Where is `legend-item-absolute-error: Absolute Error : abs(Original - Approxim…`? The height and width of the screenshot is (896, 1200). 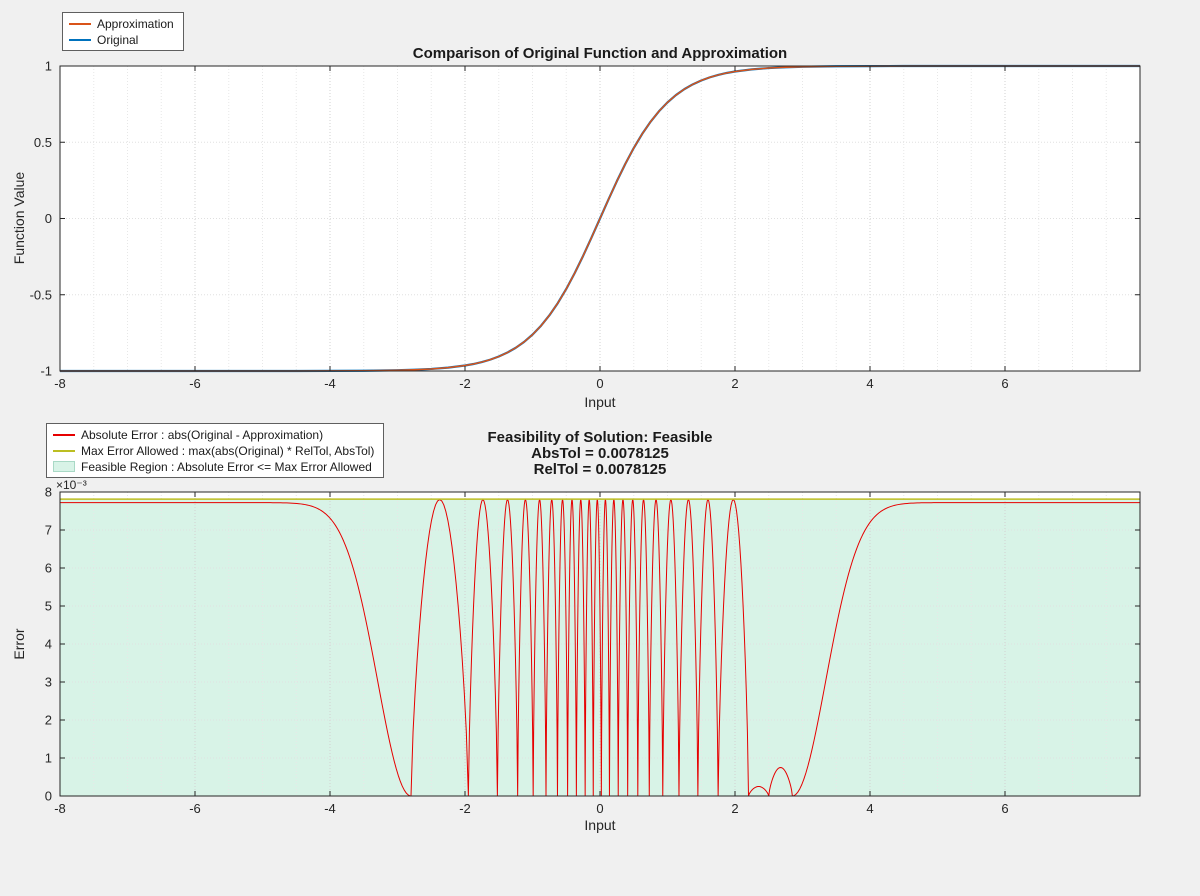
legend-item-absolute-error: Absolute Error : abs(Original - Approxim… is located at coordinates (213, 434).